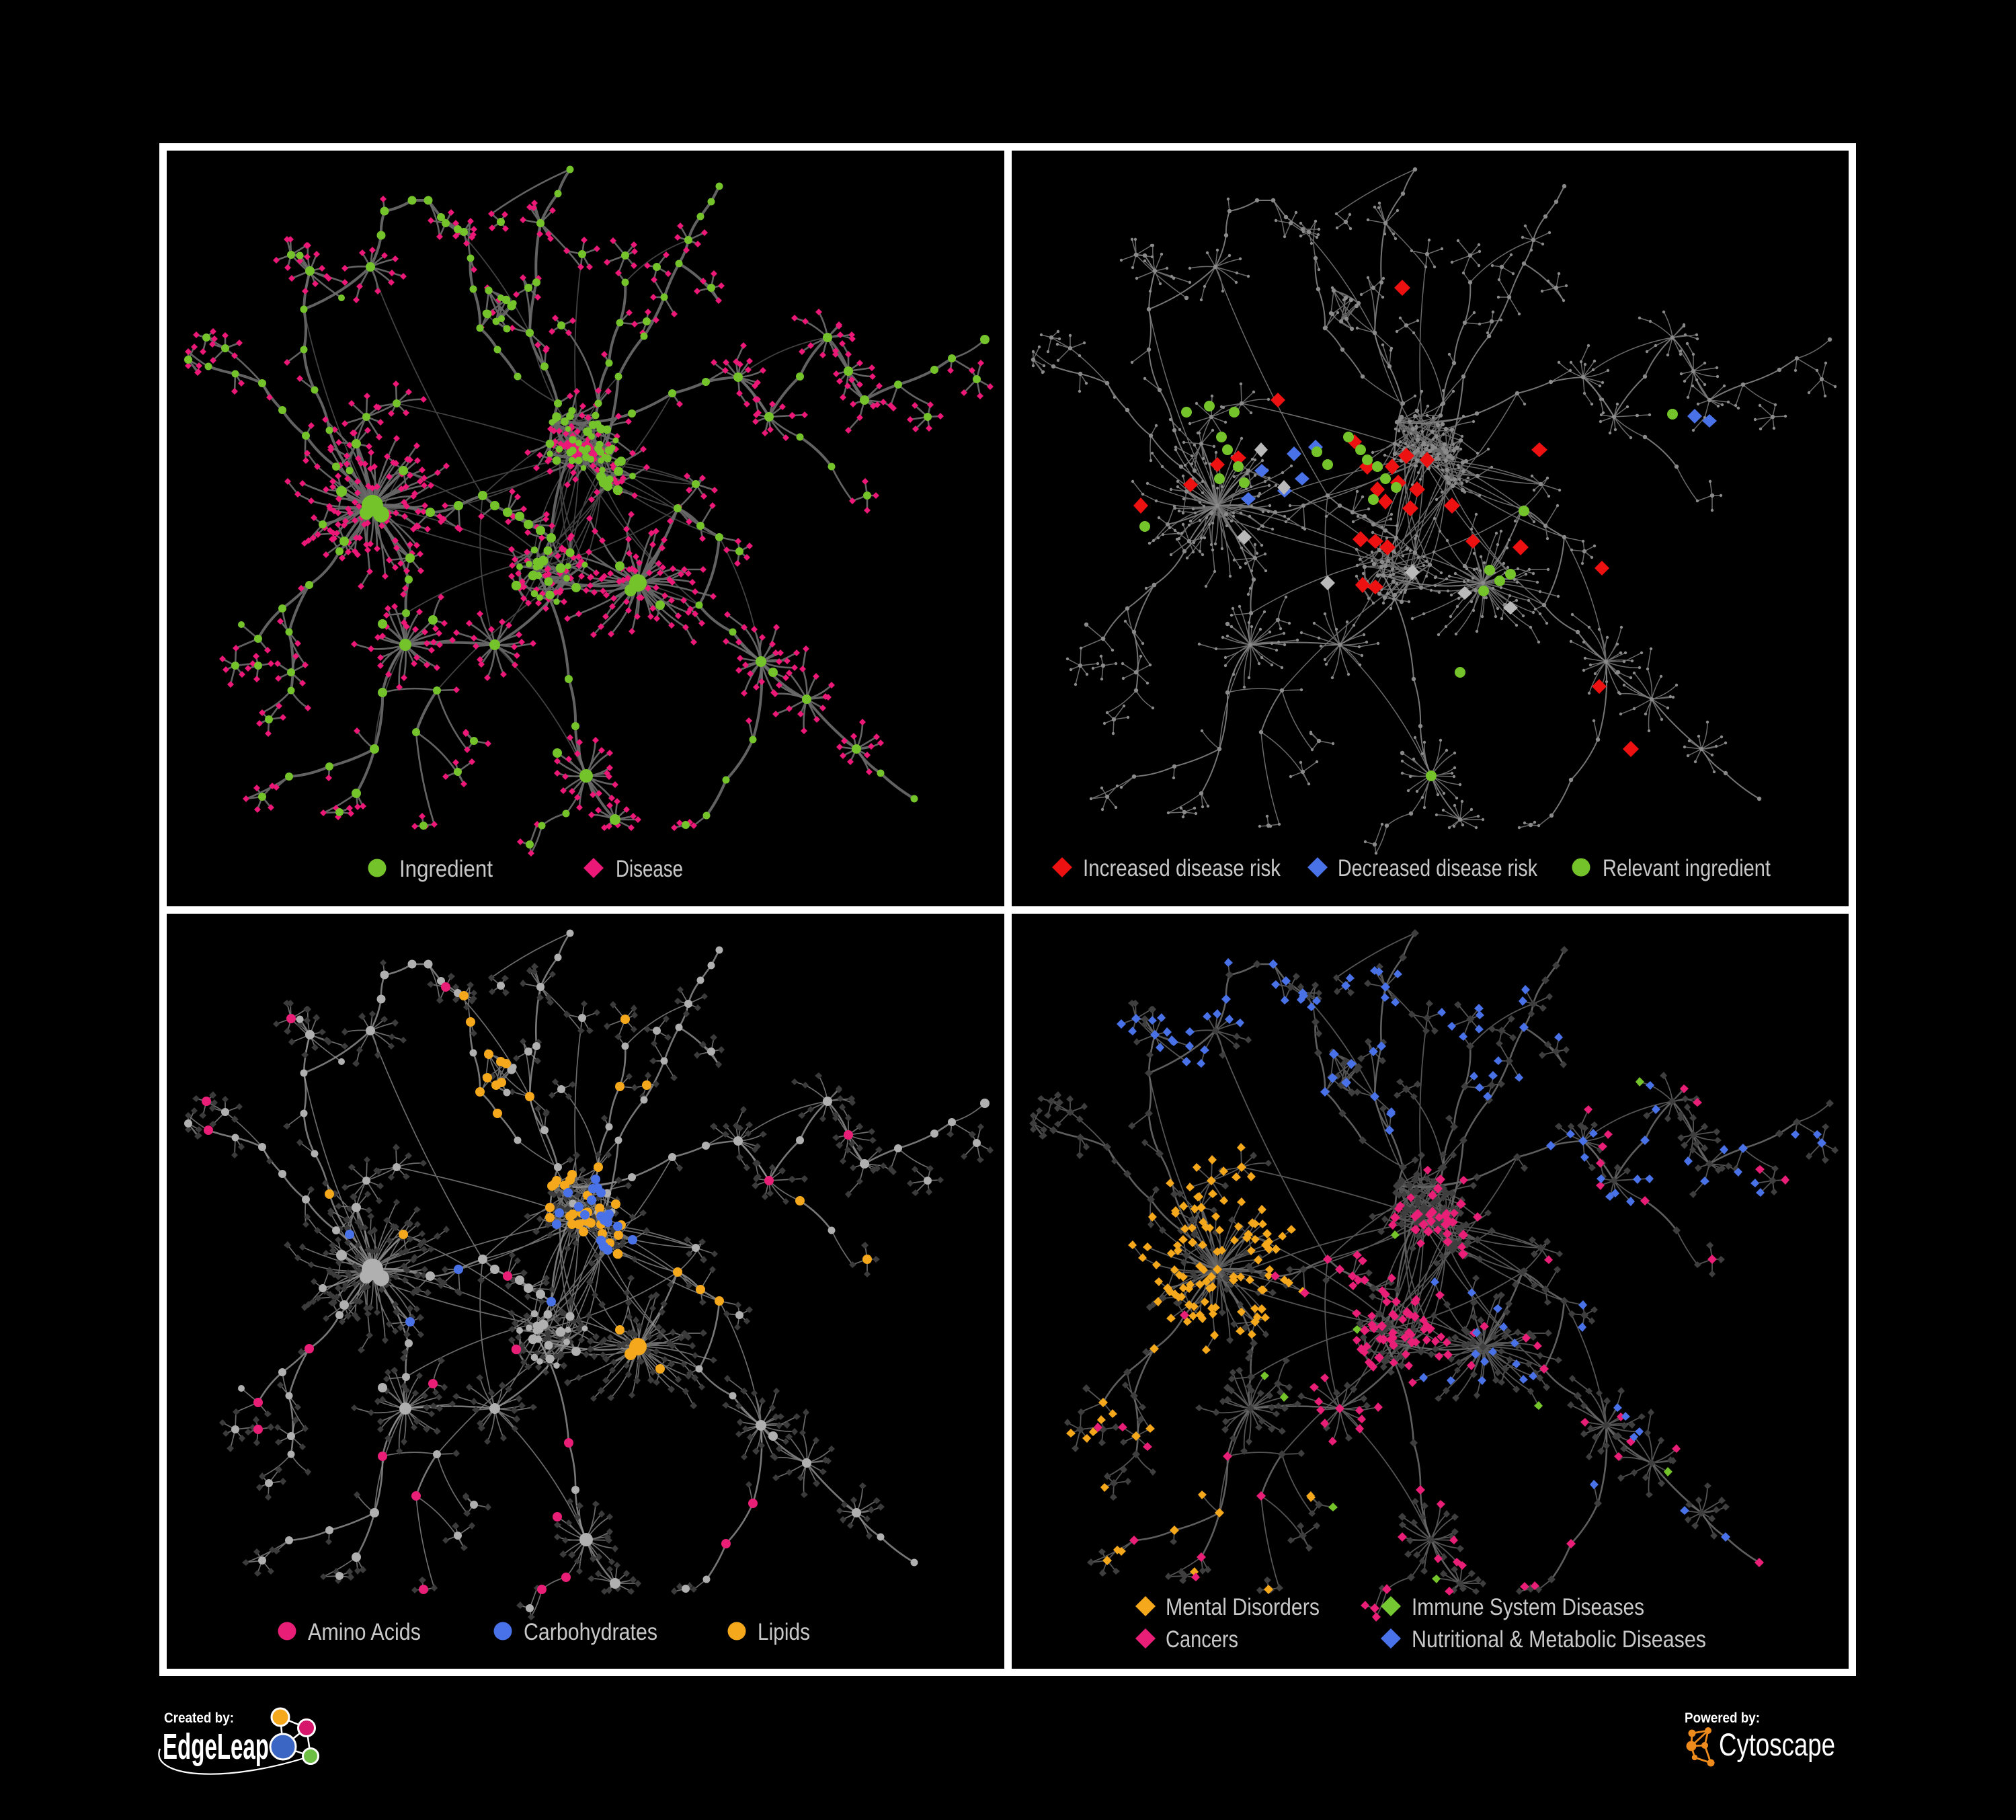  I want to click on svg-text: Created by:, so click(199, 1718).